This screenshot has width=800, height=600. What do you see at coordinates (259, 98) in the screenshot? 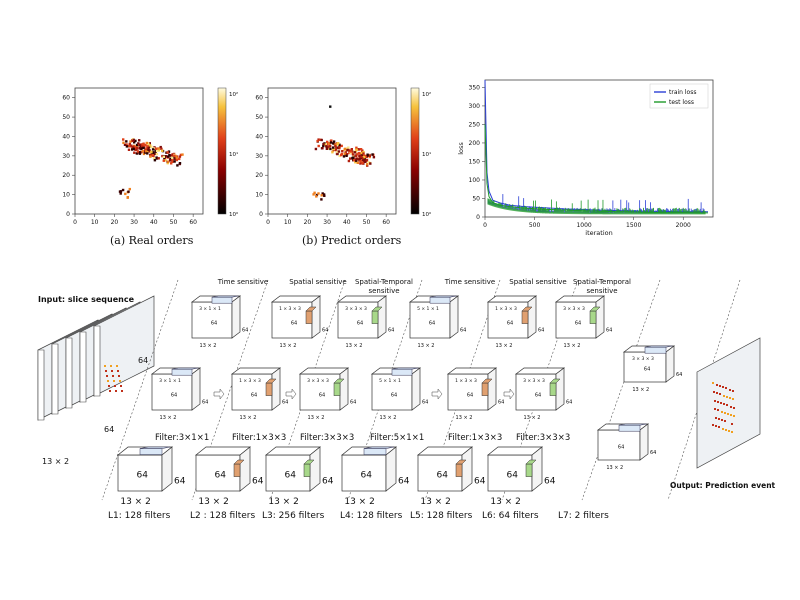
I see `y-tick-label: 60` at bounding box center [259, 98].